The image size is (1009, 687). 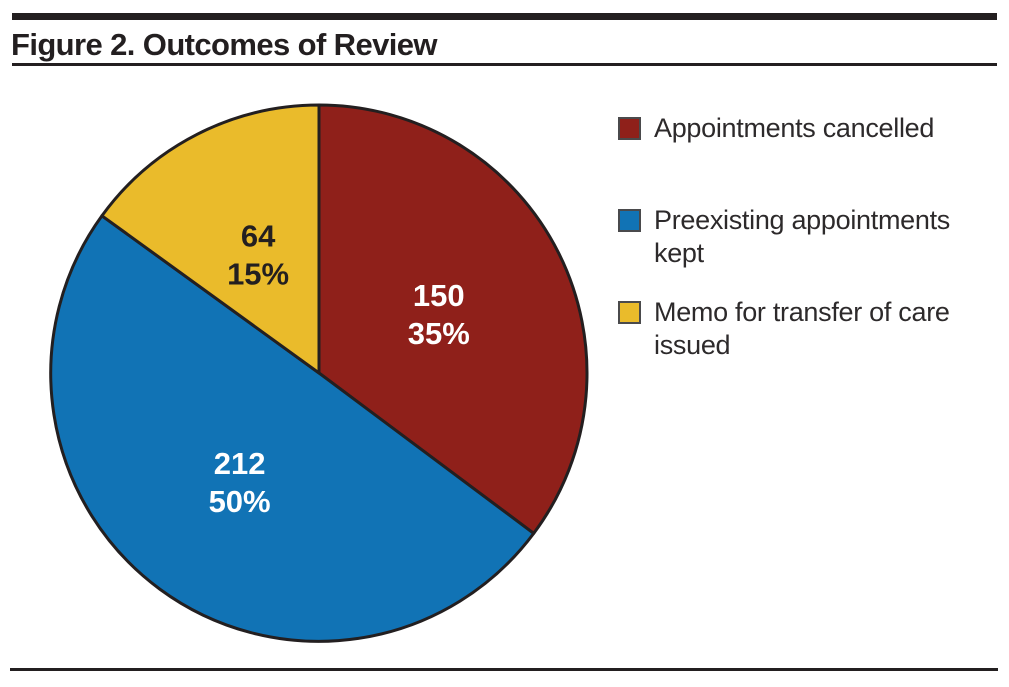 I want to click on top-rule, so click(x=504, y=16).